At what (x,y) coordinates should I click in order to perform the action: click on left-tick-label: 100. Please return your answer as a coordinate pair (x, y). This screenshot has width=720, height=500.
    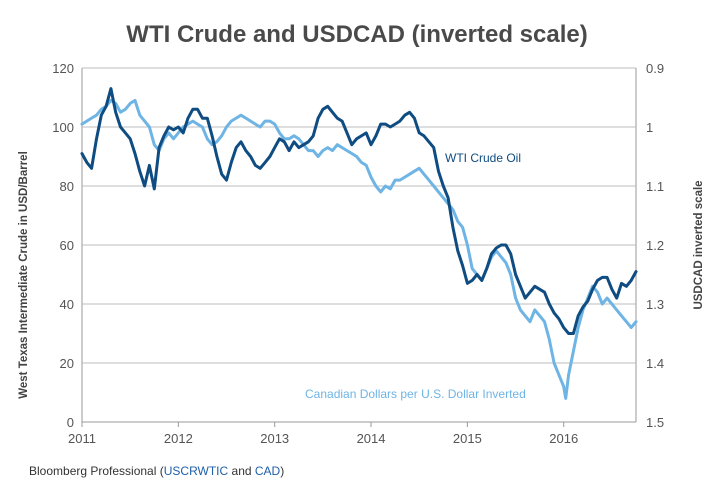
    Looking at the image, I should click on (63, 127).